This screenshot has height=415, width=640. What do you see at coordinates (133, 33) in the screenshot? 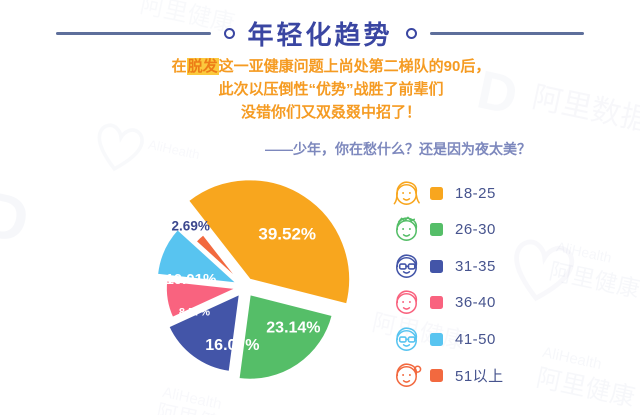
I see `title-divider-left` at bounding box center [133, 33].